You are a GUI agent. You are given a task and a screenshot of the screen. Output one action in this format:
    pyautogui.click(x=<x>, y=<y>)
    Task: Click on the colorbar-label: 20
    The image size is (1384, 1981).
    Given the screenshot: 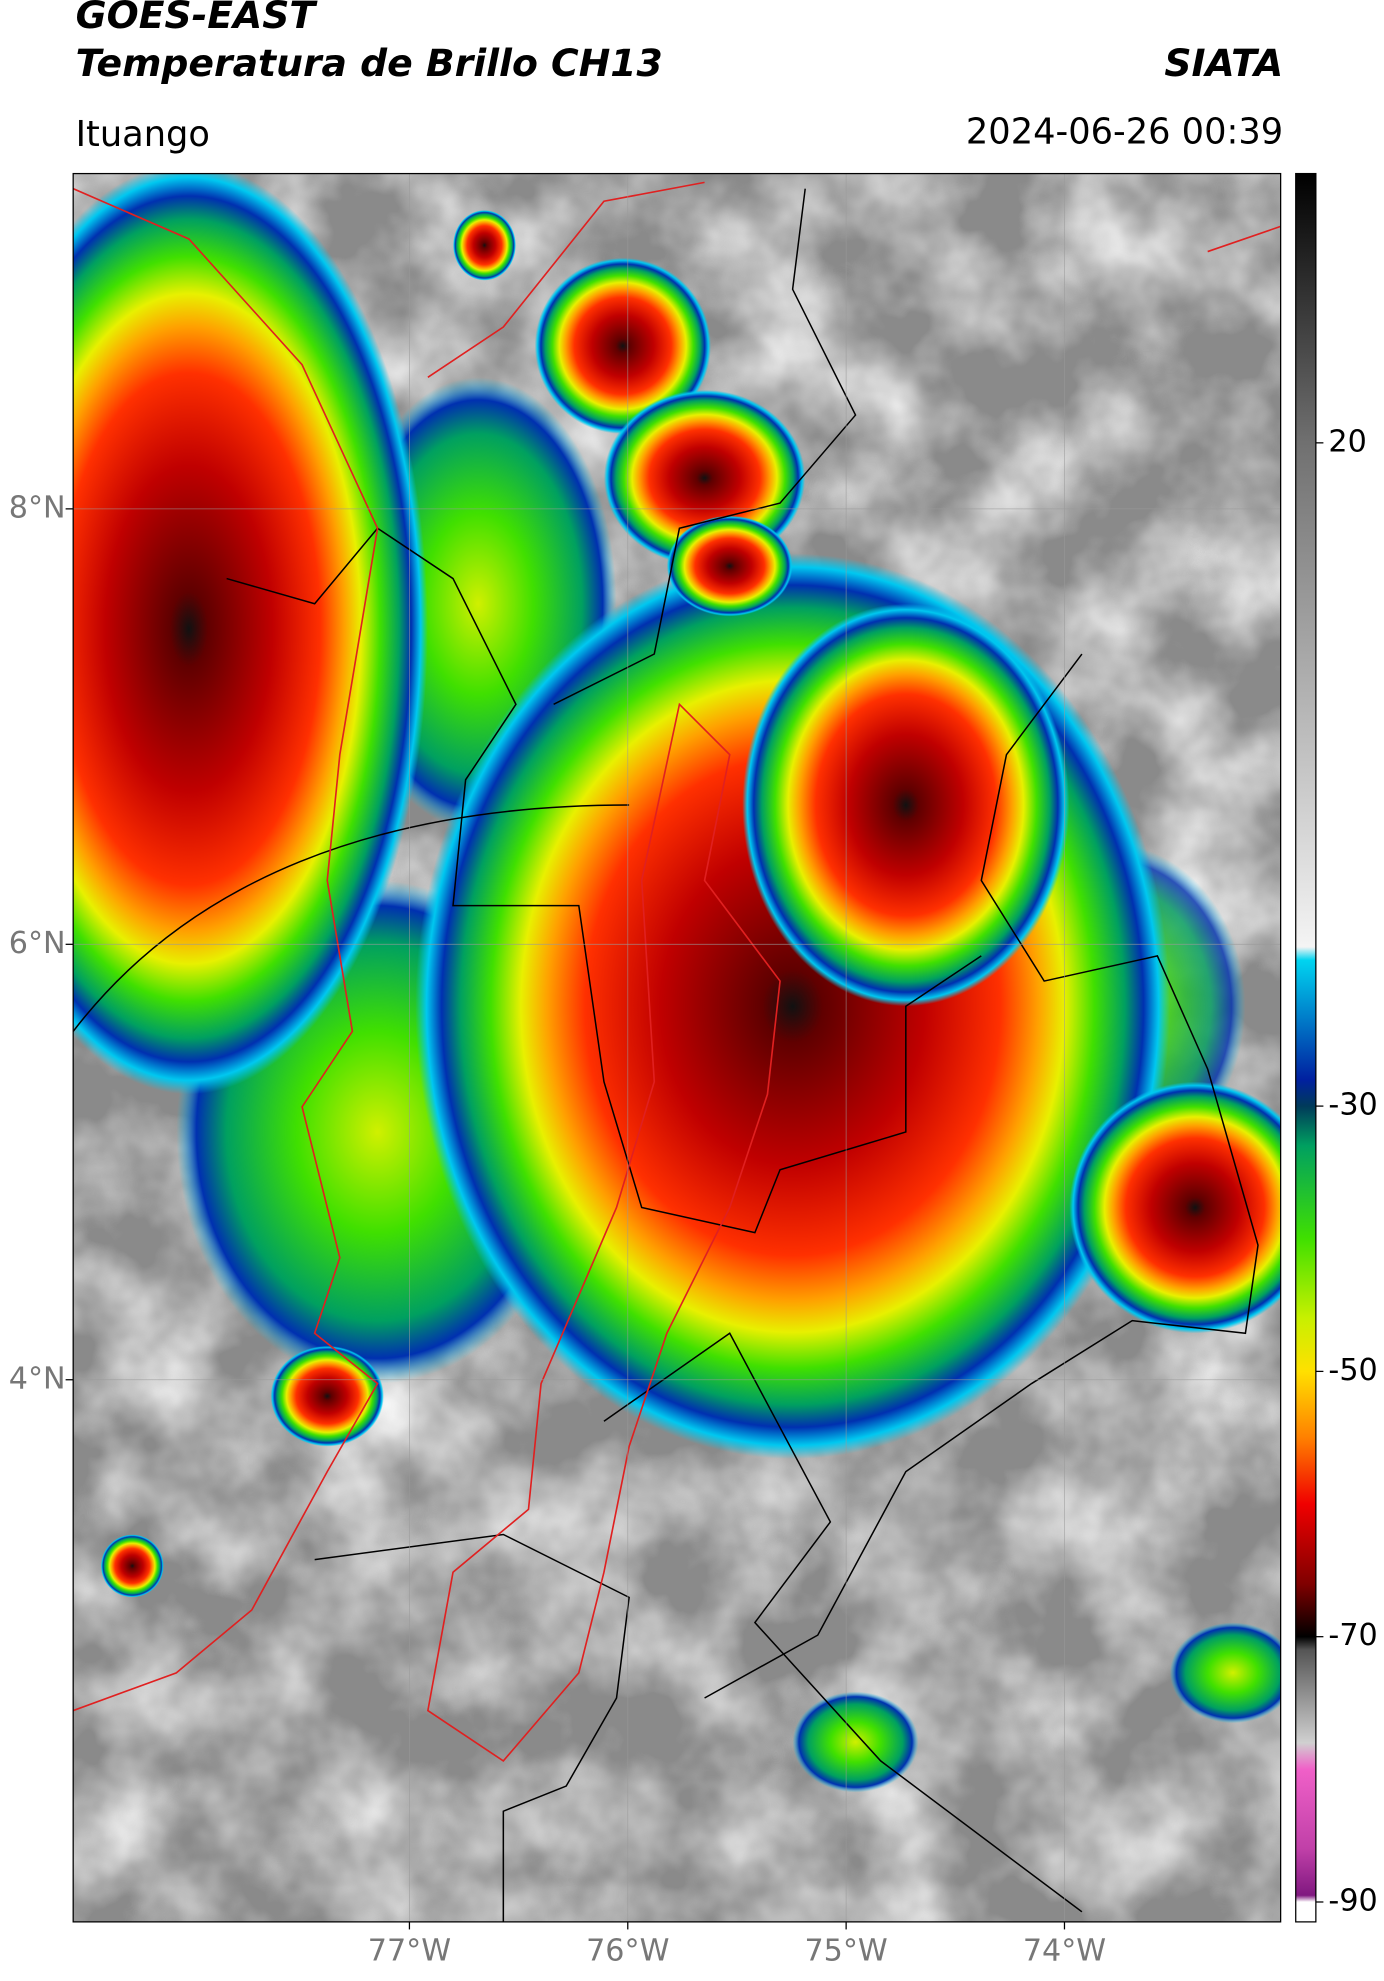 What is the action you would take?
    pyautogui.click(x=1347, y=441)
    